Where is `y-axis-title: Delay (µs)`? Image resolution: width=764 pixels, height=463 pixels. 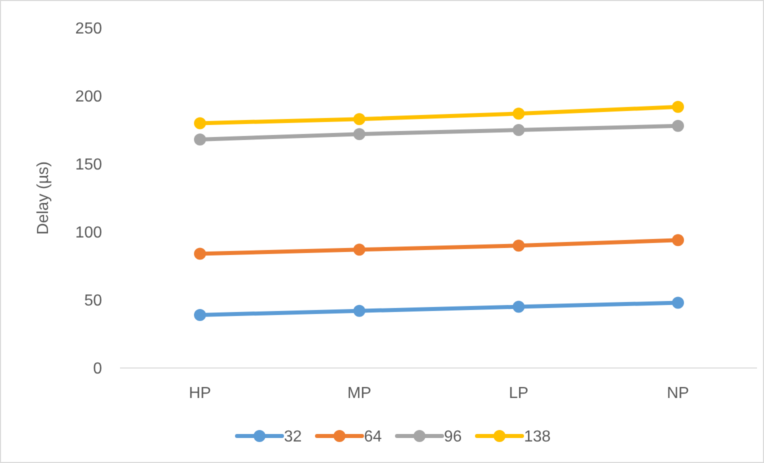
y-axis-title: Delay (µs) is located at coordinates (43, 198).